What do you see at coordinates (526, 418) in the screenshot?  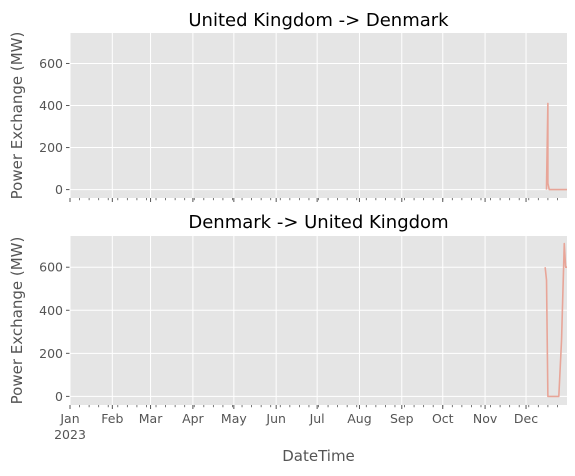 I see `x-tick-label: Dec` at bounding box center [526, 418].